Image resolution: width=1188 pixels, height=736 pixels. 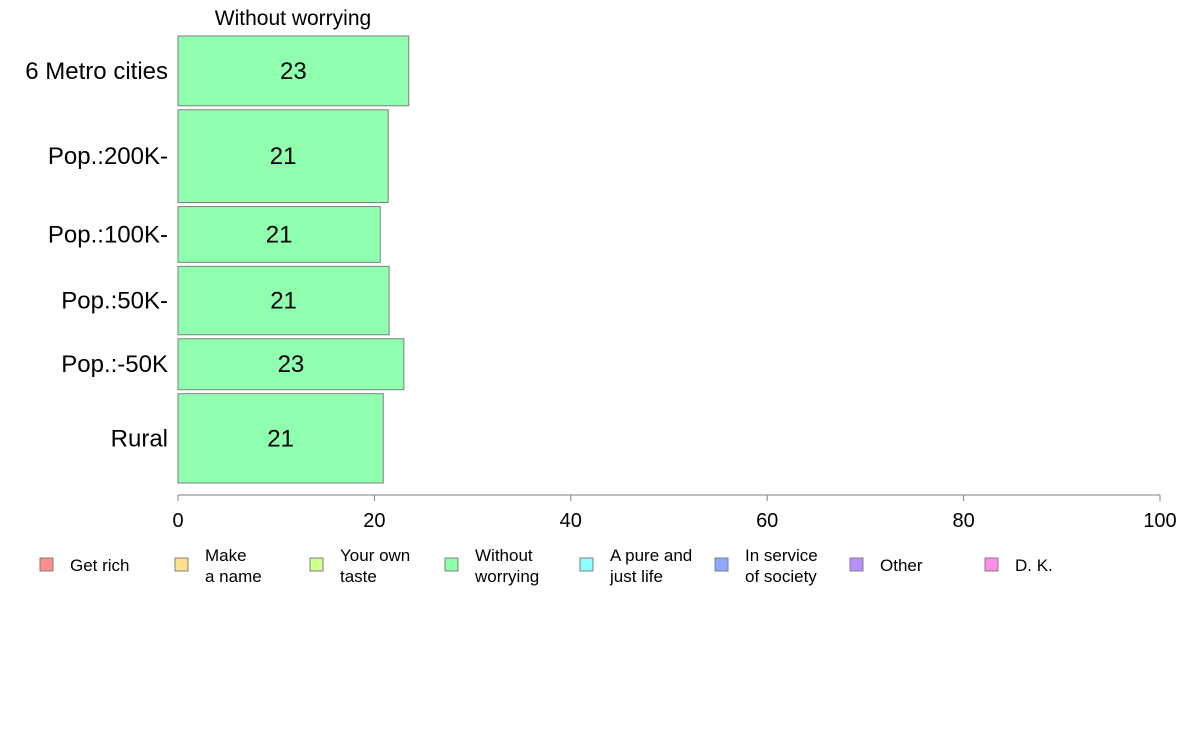 What do you see at coordinates (1034, 565) in the screenshot?
I see `legend-label-7-0: D. K.` at bounding box center [1034, 565].